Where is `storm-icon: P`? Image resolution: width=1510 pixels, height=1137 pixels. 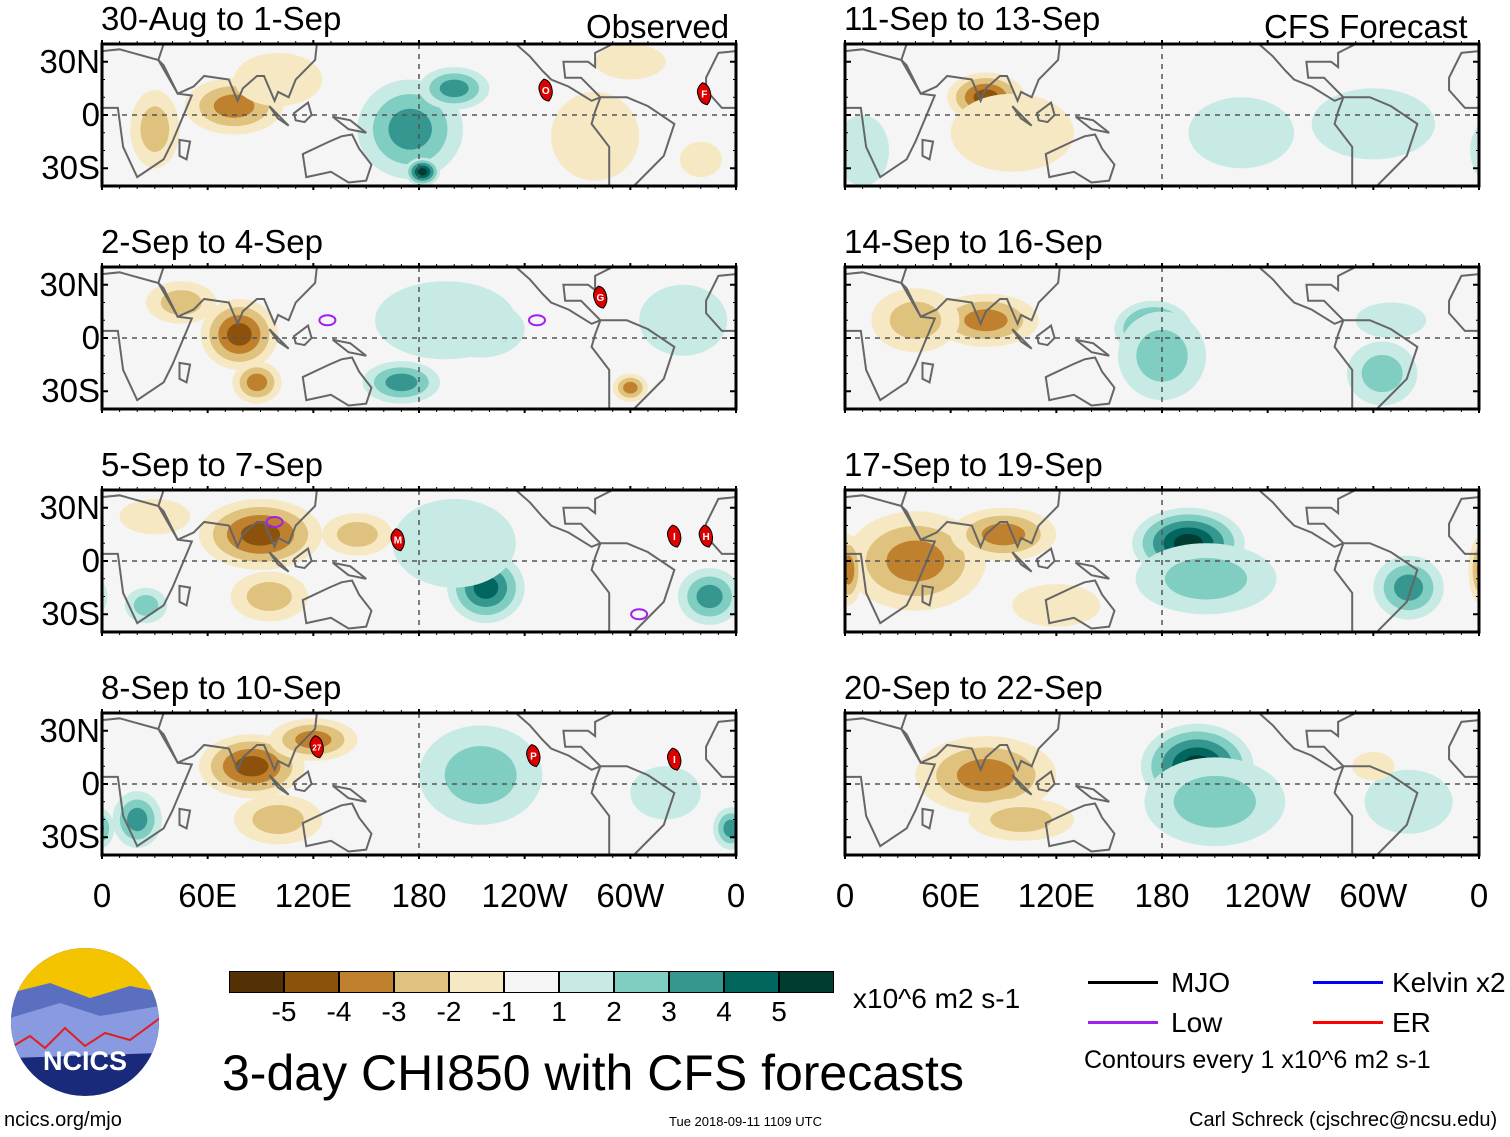
storm-icon: P is located at coordinates (533, 756).